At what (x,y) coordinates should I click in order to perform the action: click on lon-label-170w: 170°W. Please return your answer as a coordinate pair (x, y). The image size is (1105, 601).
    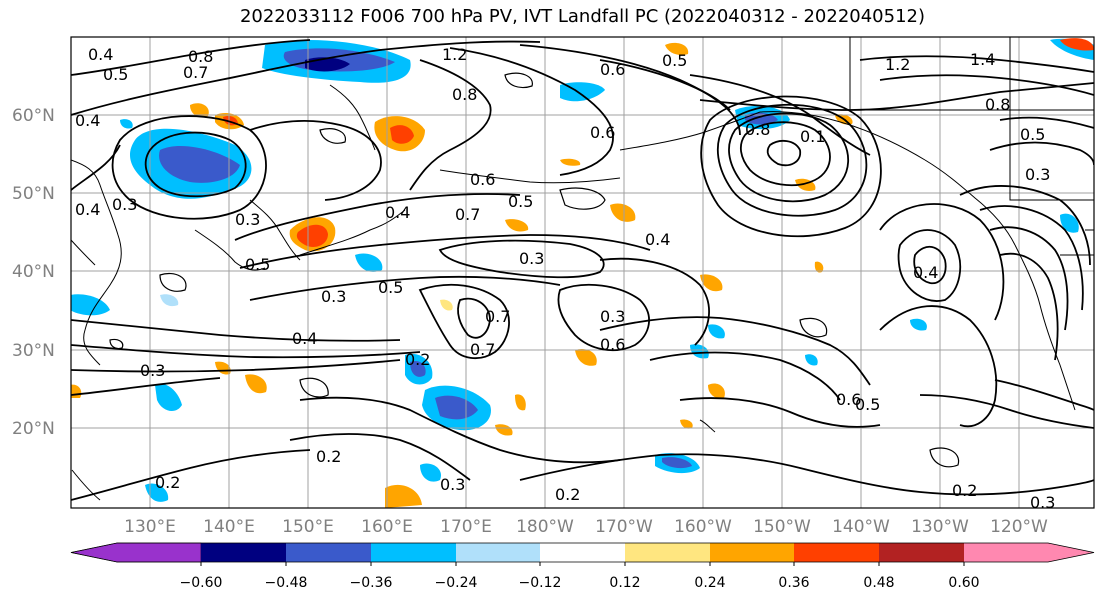
    Looking at the image, I should click on (624, 527).